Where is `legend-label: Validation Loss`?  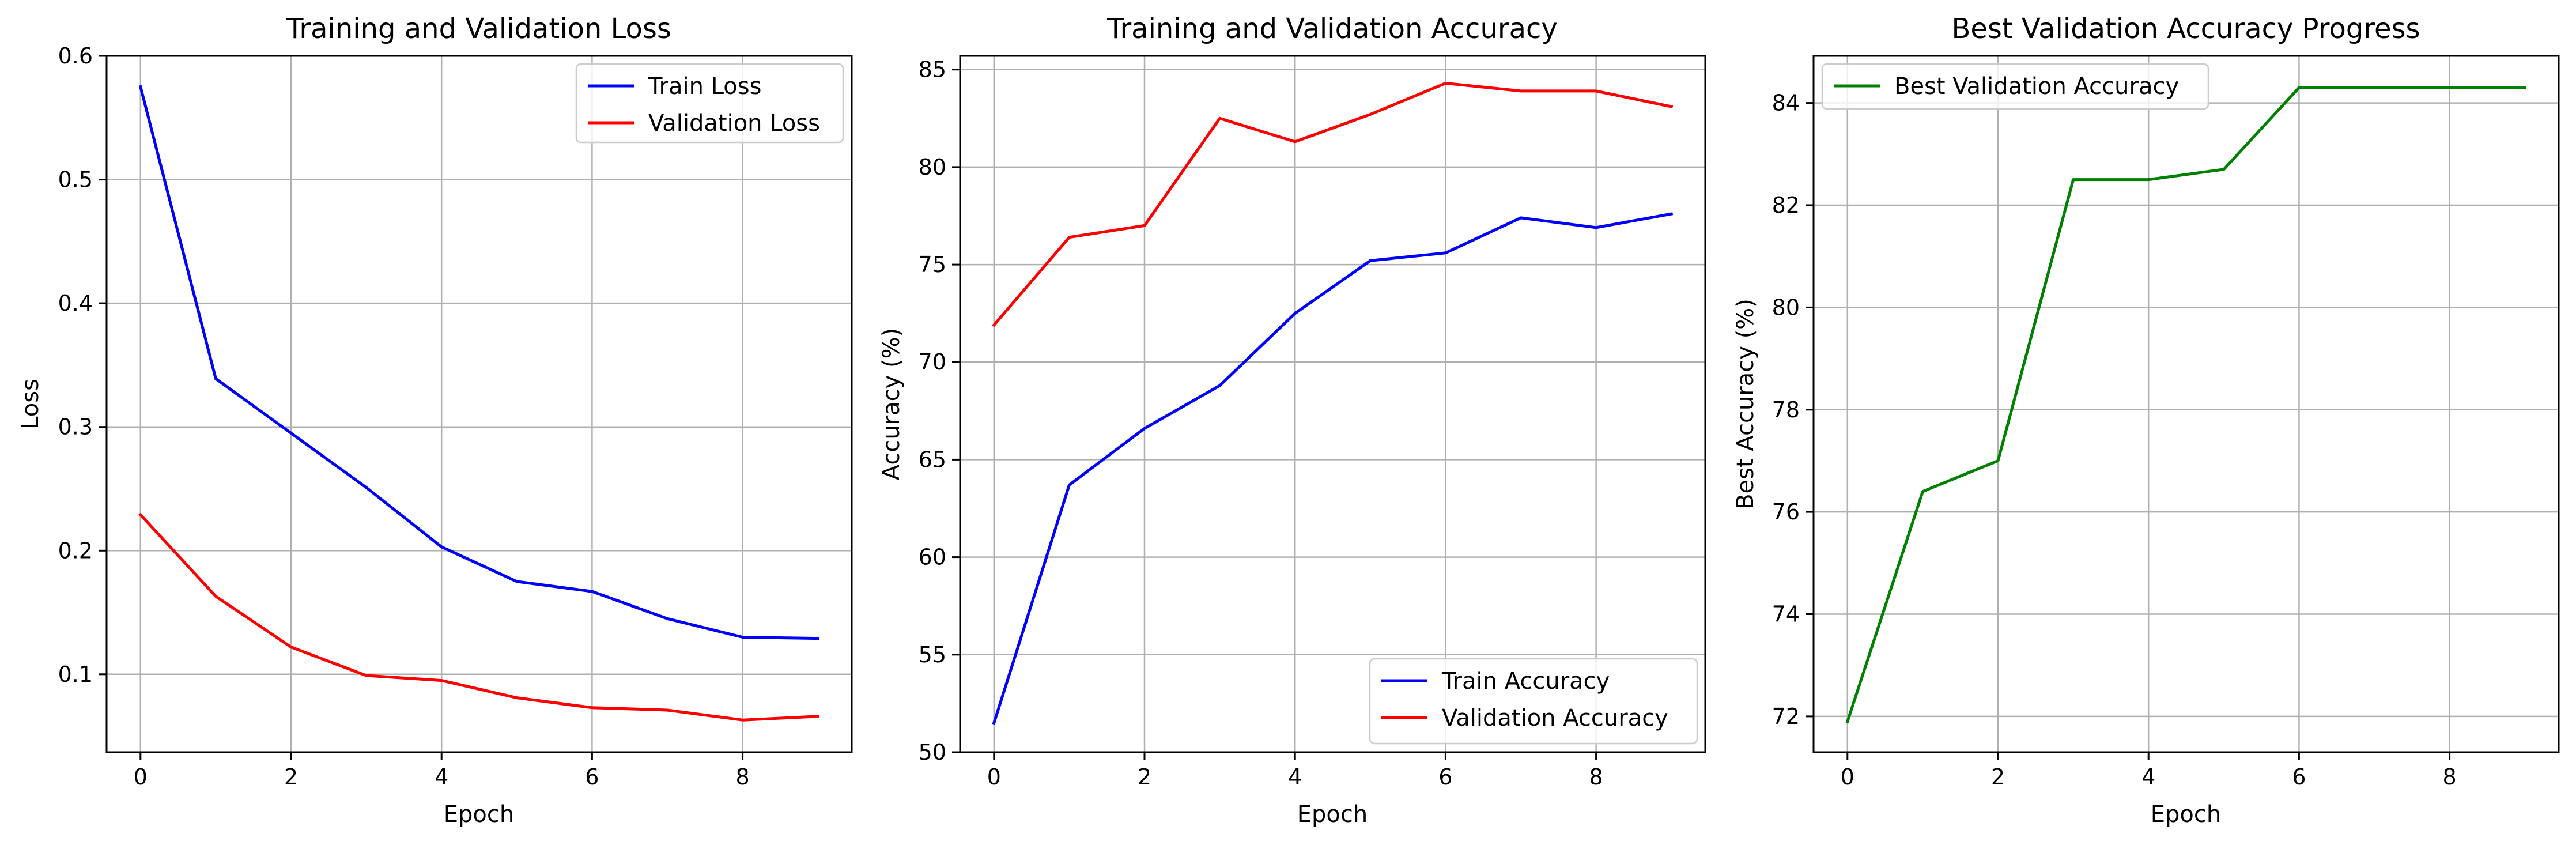
legend-label: Validation Loss is located at coordinates (734, 124).